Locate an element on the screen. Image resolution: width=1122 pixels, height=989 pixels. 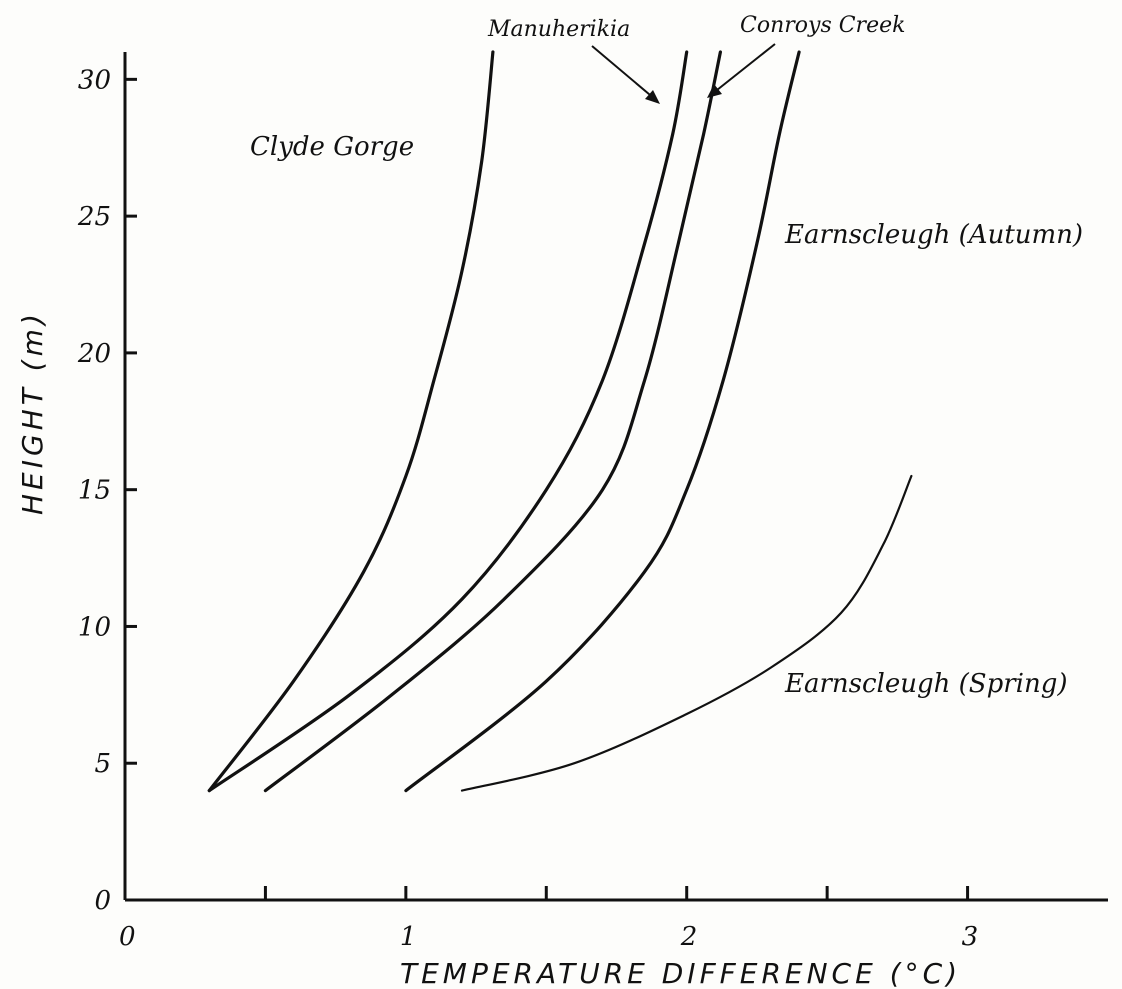
x-tick-label-2: 2 is located at coordinates (689, 937).